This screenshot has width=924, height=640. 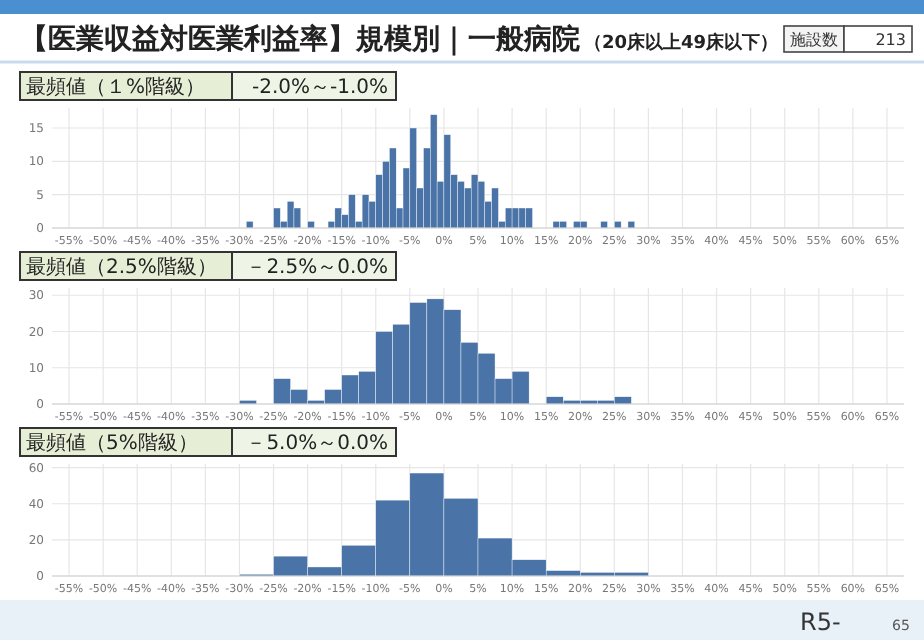 I want to click on text: R5-, so click(x=820, y=622).